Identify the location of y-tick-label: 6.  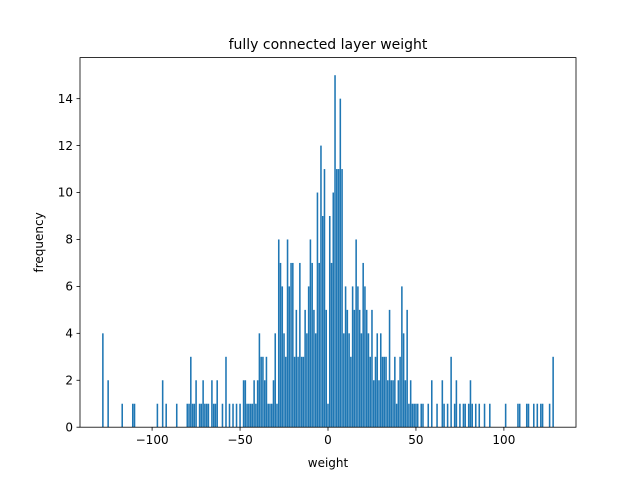
(69, 287).